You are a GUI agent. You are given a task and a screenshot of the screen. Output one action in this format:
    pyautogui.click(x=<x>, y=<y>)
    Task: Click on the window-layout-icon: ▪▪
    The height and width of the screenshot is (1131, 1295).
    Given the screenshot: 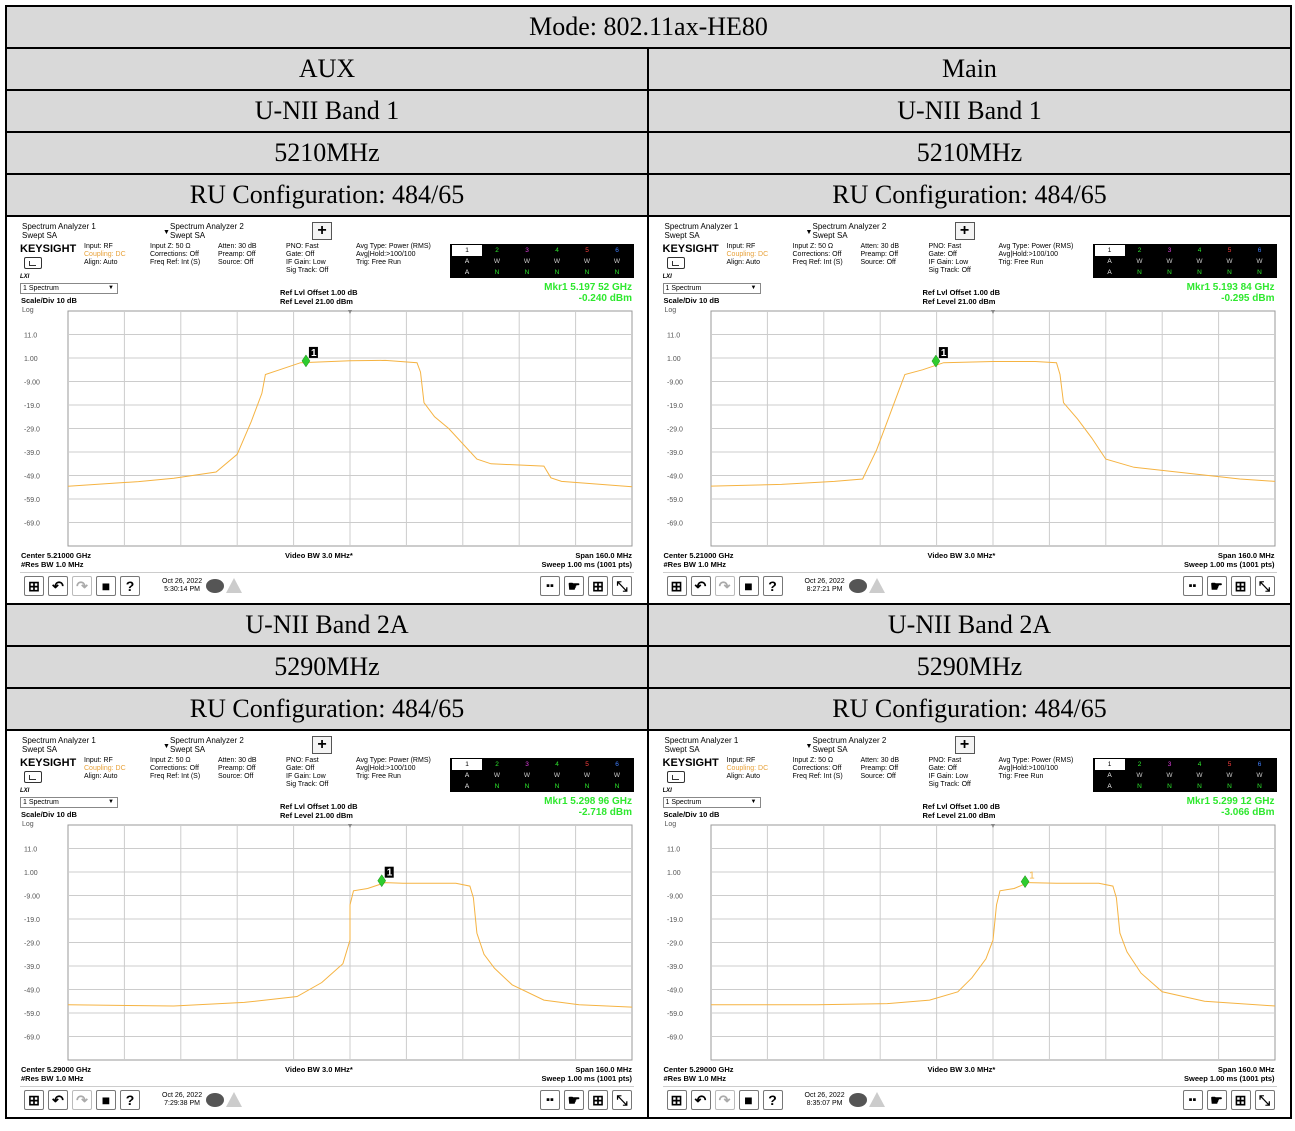 What is the action you would take?
    pyautogui.click(x=1192, y=1100)
    